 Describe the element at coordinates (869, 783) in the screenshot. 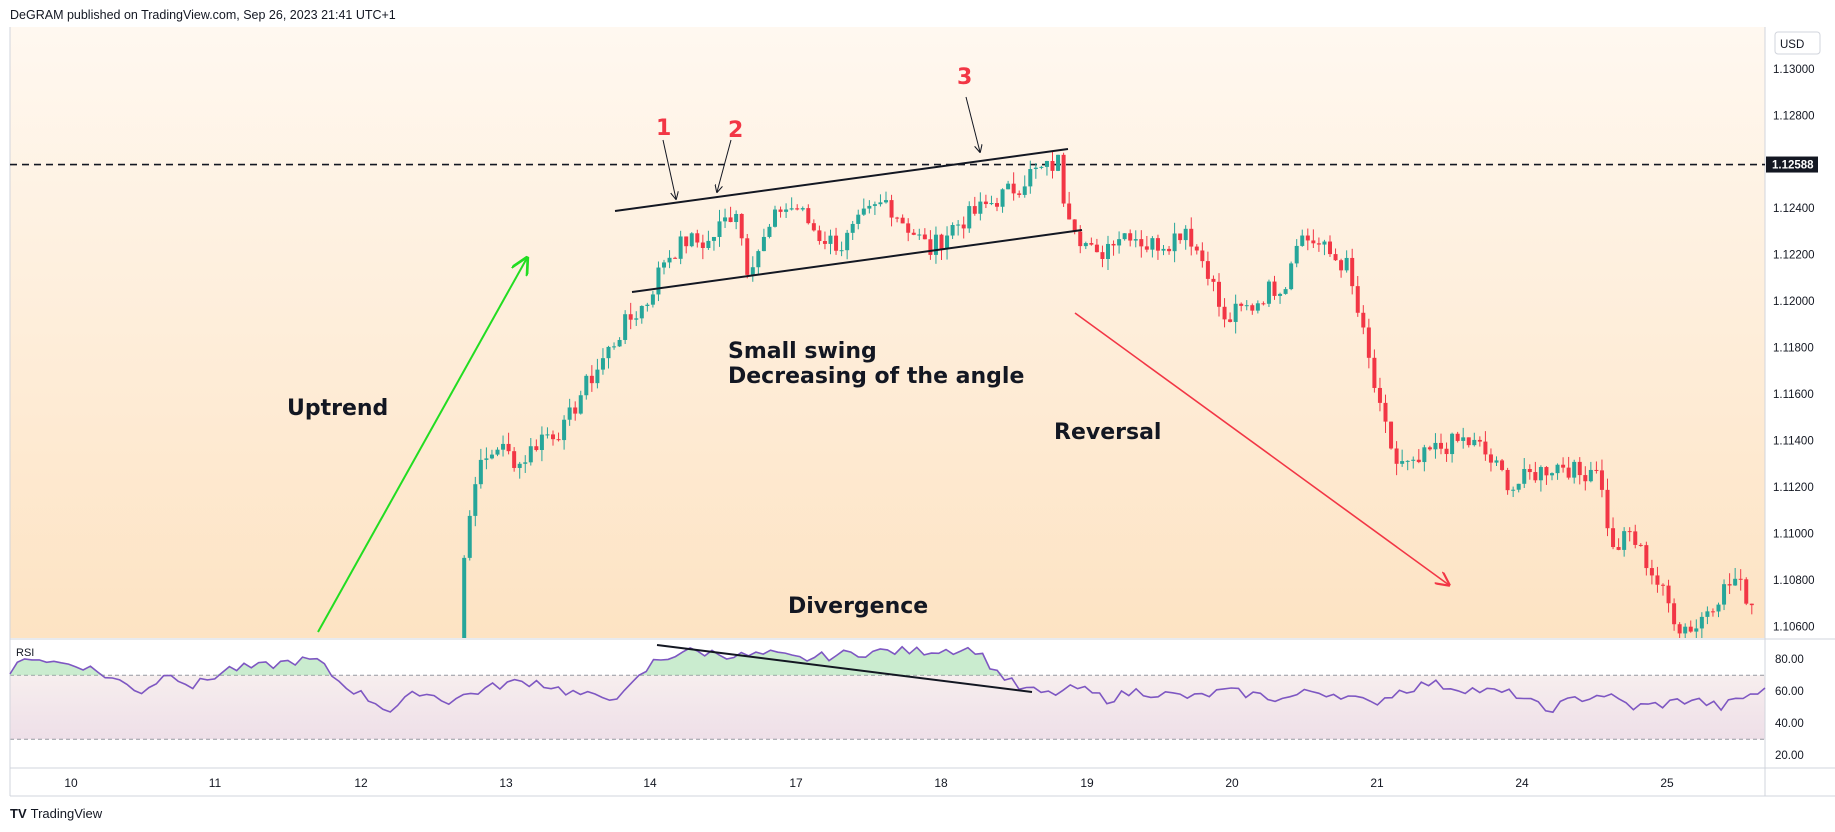

I see `time-axis-ticks: 10 11 12 13 14 17 18 19 20 21 24 25` at that location.